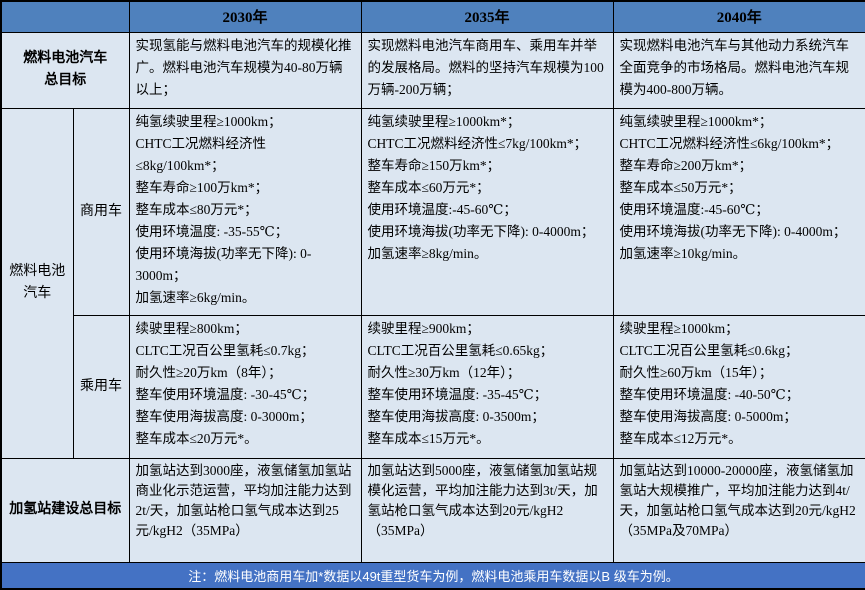 Image resolution: width=865 pixels, height=590 pixels. I want to click on header-row: 2030年 2035年 2040年, so click(432, 16).